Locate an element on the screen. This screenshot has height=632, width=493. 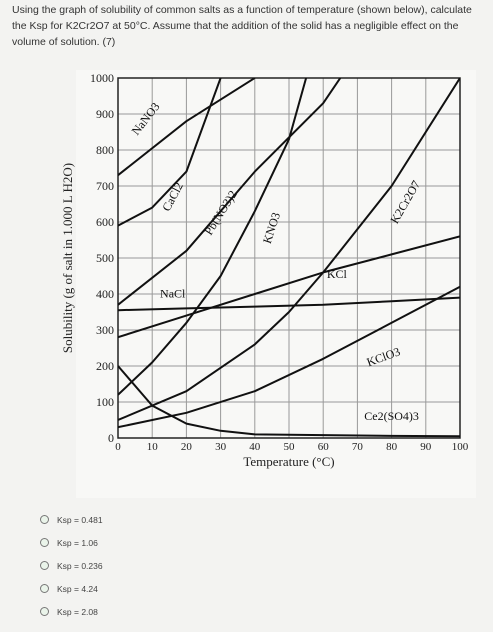
x-tick-label: 10 is located at coordinates (153, 447).